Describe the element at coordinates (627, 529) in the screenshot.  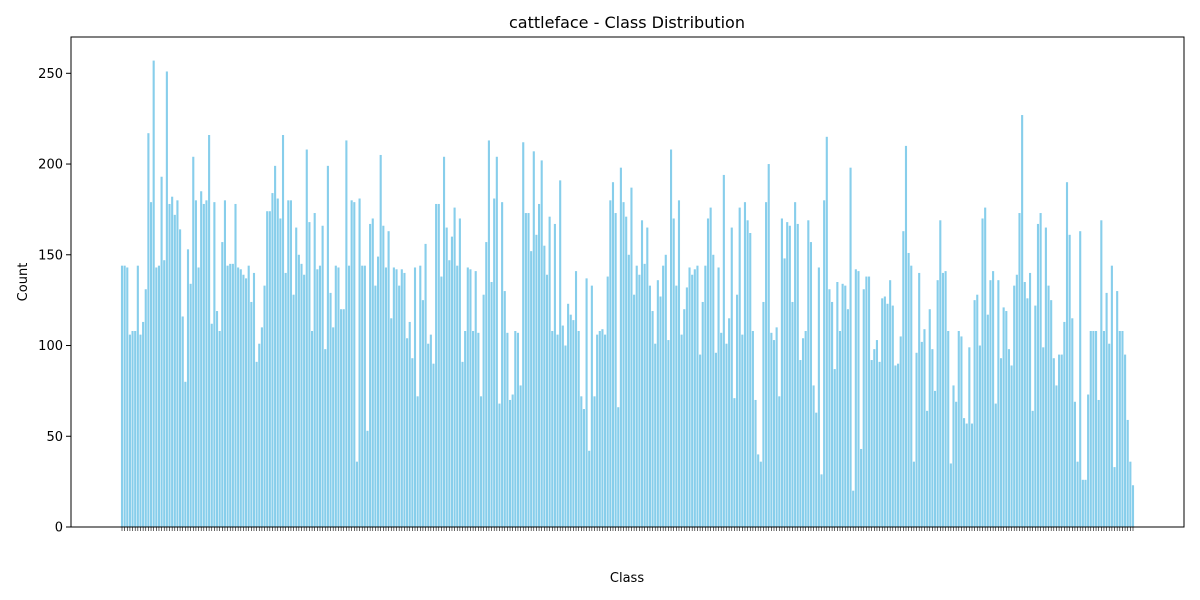
I see `x-axis-ticks` at that location.